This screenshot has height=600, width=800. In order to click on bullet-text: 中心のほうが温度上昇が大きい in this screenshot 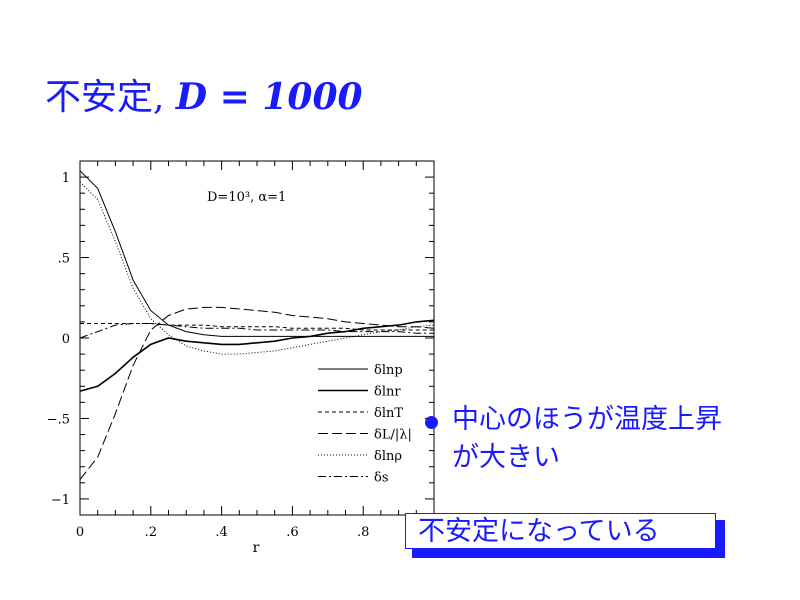, I will do `click(587, 438)`.